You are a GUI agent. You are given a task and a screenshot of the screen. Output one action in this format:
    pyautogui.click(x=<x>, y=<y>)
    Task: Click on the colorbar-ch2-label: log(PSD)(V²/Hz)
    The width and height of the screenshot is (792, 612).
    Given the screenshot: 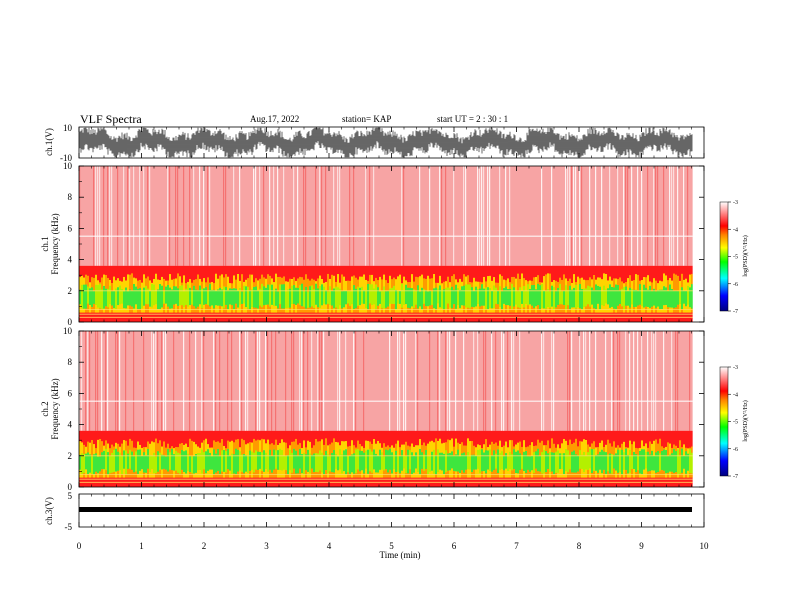 What is the action you would take?
    pyautogui.click(x=745, y=420)
    